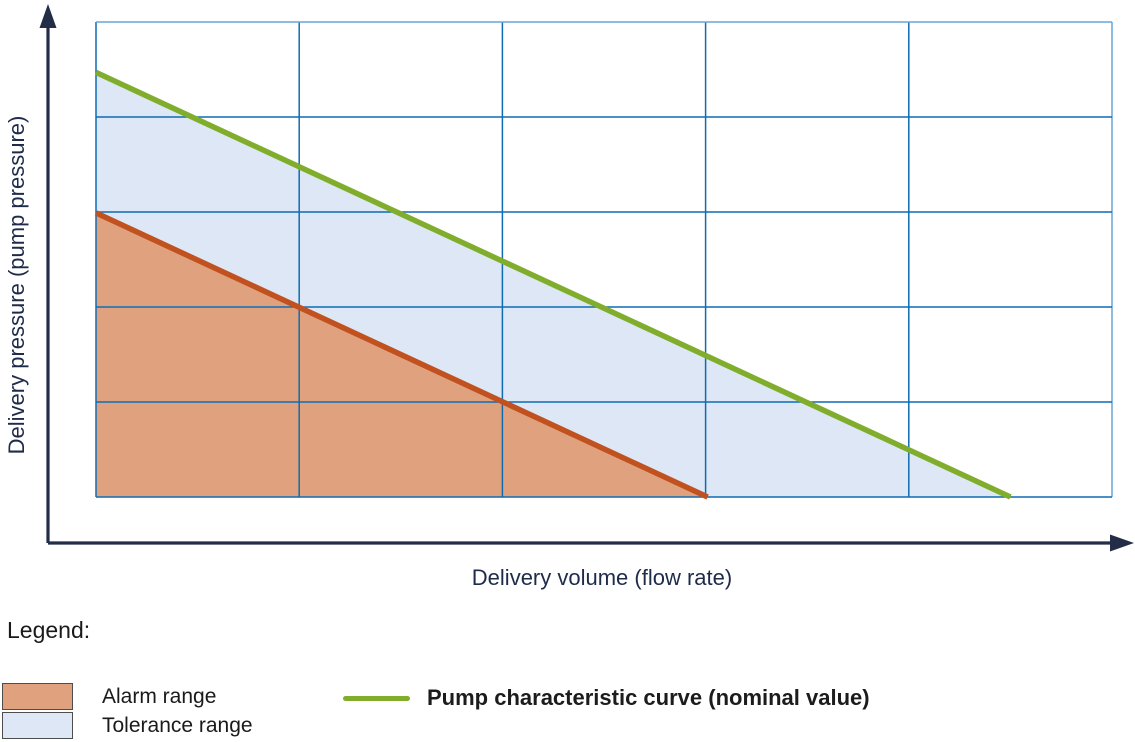  What do you see at coordinates (37, 696) in the screenshot?
I see `alarm-range-swatch` at bounding box center [37, 696].